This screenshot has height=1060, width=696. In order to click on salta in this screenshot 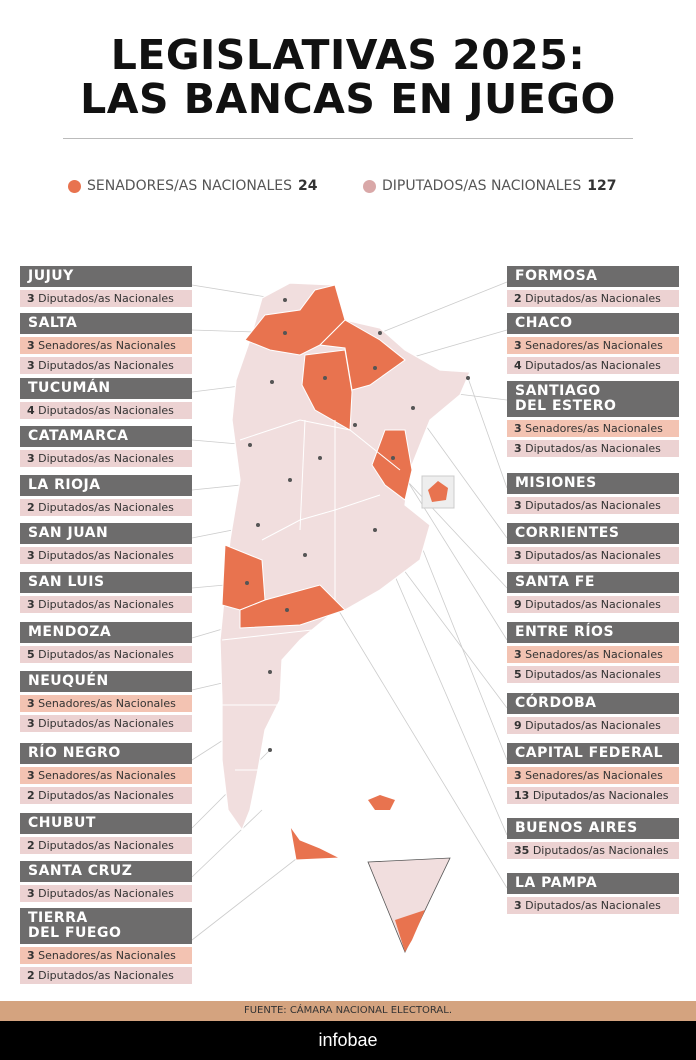, I will do `click(295, 320)`.